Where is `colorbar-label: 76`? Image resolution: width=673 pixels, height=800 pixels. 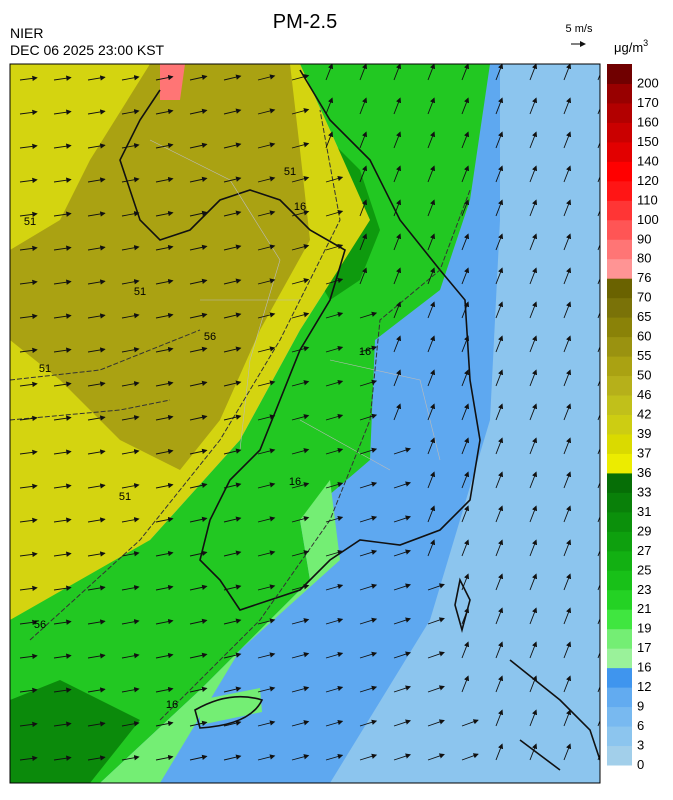 colorbar-label: 76 is located at coordinates (644, 277).